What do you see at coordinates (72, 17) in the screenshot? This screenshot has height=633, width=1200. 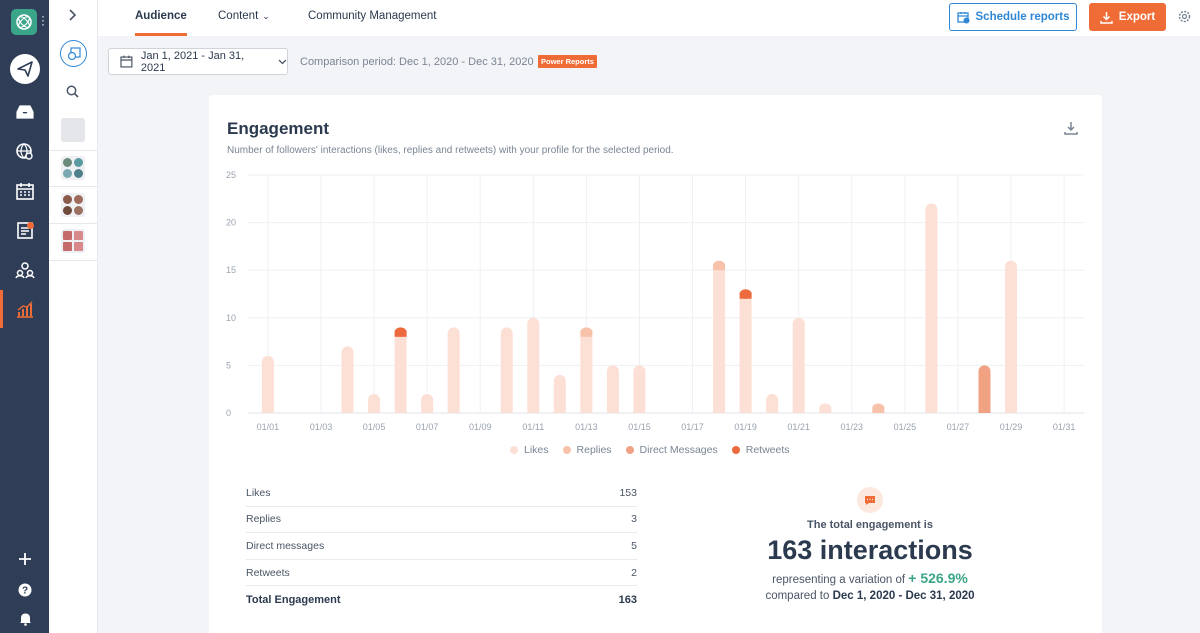 I see `chevron-right-icon` at bounding box center [72, 17].